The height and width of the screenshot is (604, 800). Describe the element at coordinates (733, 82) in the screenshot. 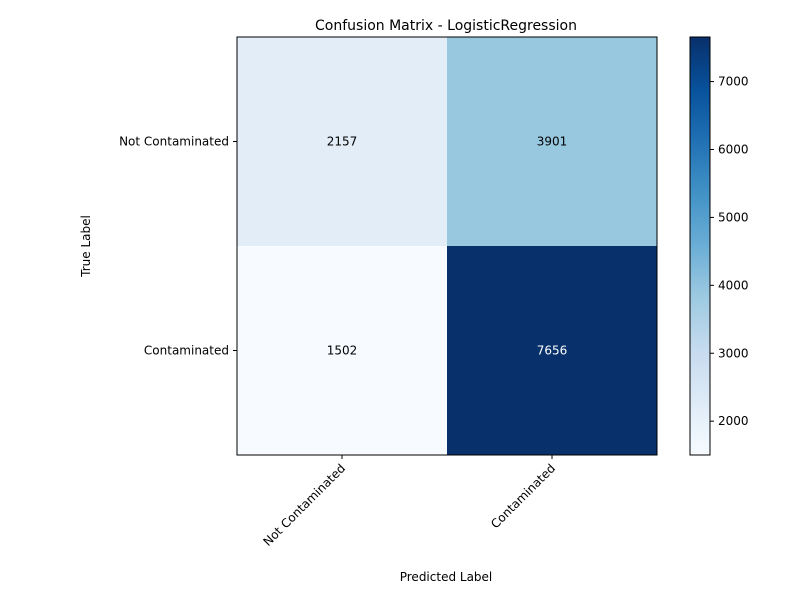

I see `colorbar-tick-label: 7000` at that location.